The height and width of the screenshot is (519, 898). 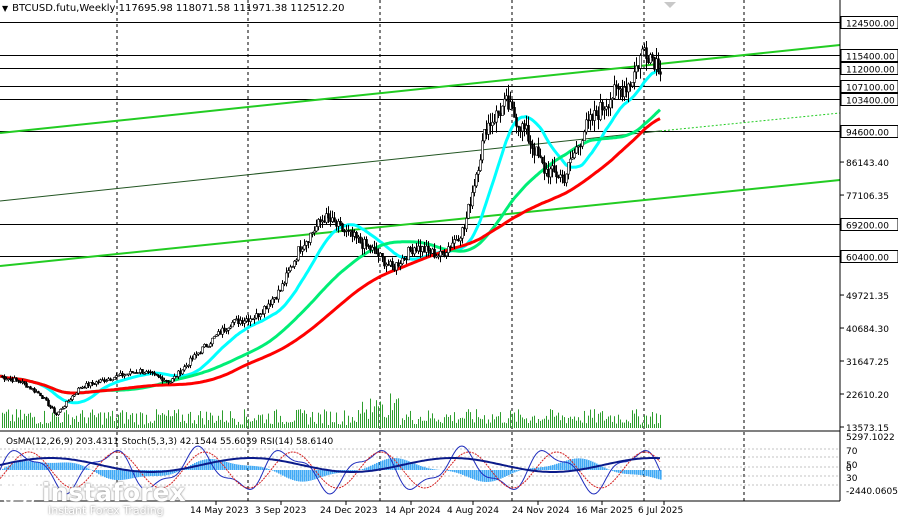 What do you see at coordinates (870, 71) in the screenshot?
I see `level-label: 112000.00` at bounding box center [870, 71].